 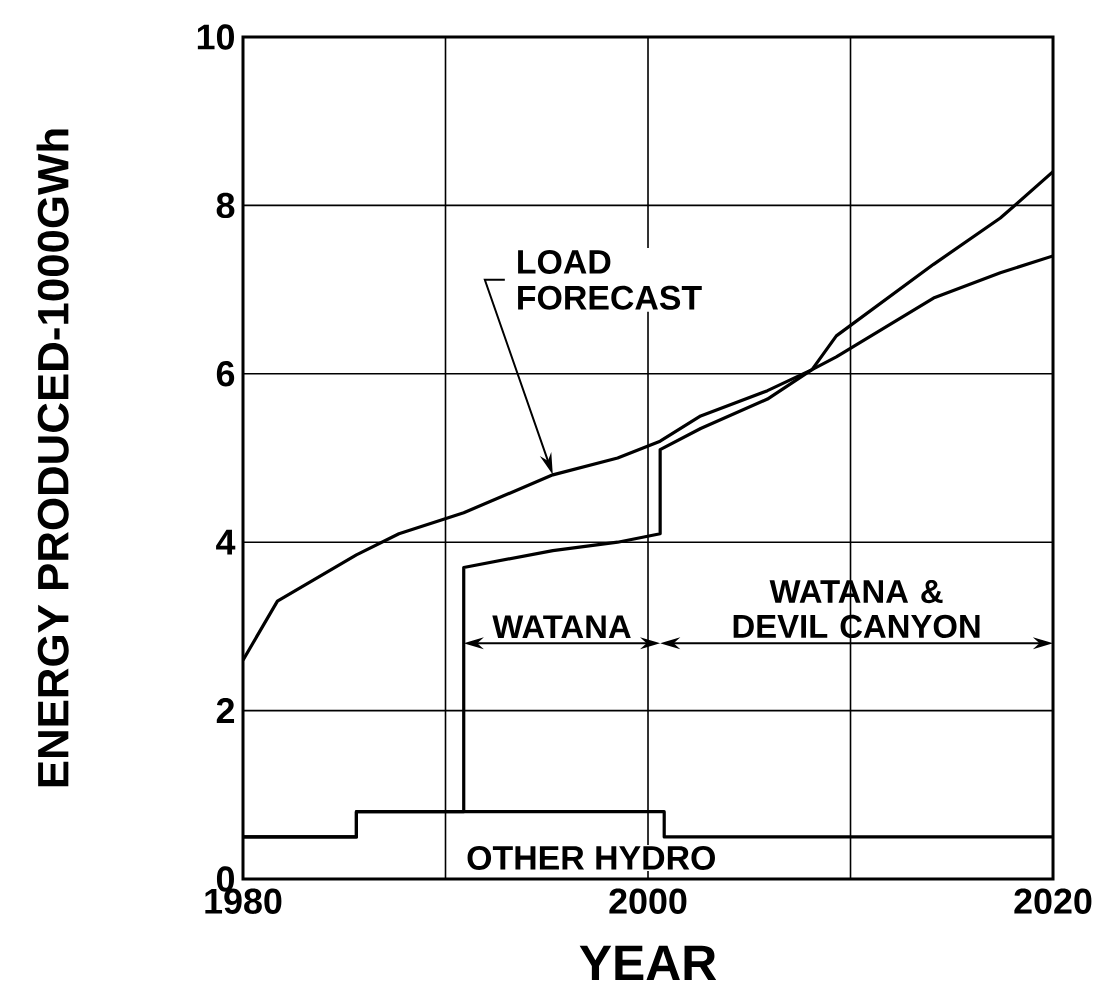 What do you see at coordinates (648, 901) in the screenshot?
I see `x-tick-label: 2000` at bounding box center [648, 901].